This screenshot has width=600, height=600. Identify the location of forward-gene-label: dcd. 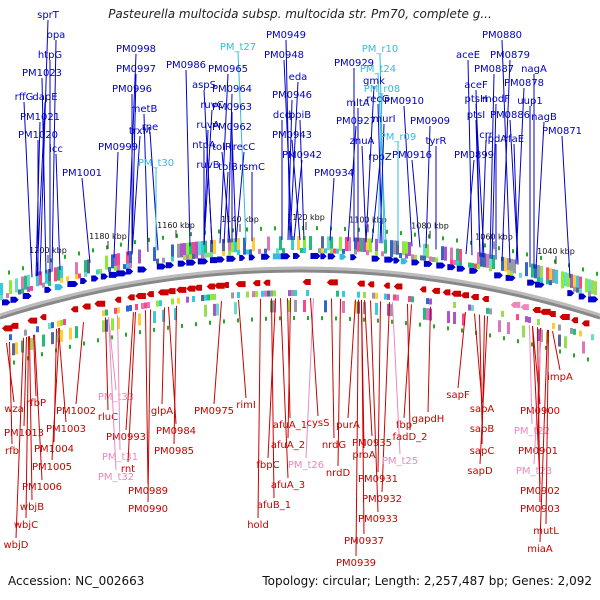
(282, 115).